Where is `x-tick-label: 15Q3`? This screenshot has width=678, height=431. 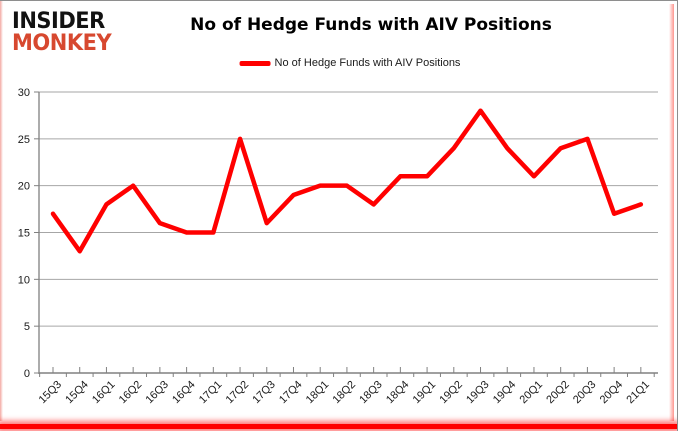 x-tick-label: 15Q3 is located at coordinates (51, 393).